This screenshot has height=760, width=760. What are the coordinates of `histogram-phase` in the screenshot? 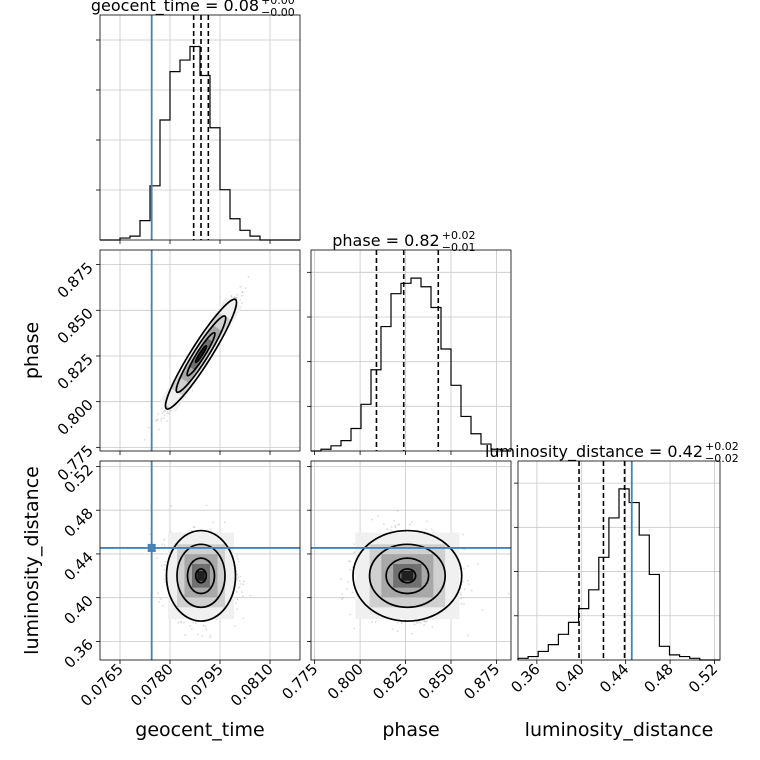 It's located at (411, 364).